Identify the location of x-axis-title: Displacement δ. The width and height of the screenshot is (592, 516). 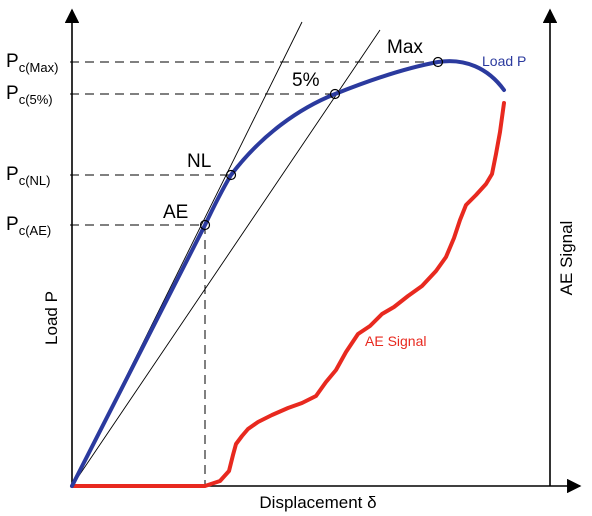
(317, 502).